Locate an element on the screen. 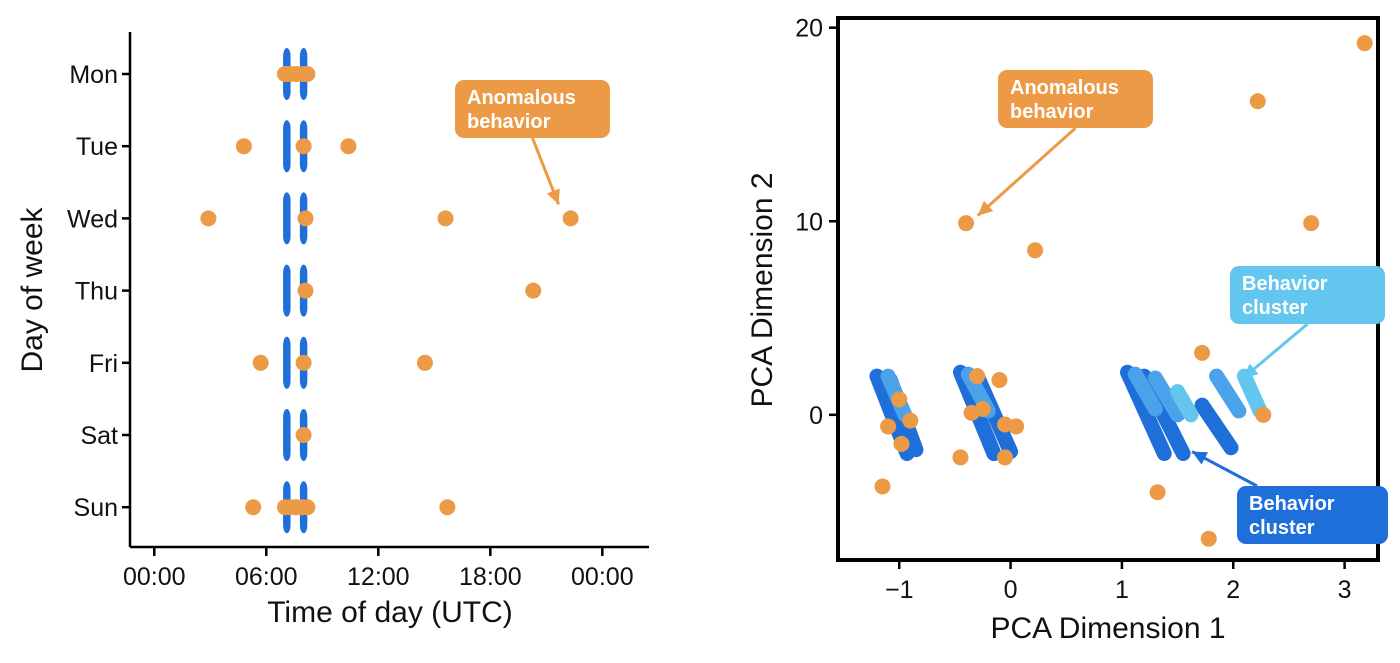 The width and height of the screenshot is (1400, 663). right-x-ticks: −1 0 1 2 3 is located at coordinates (1118, 582).